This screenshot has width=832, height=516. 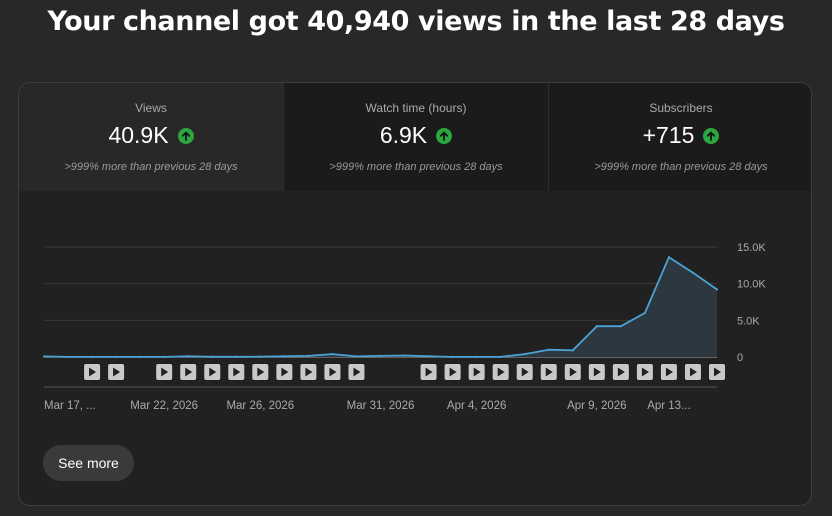 I want to click on x-tick-label: Mar 26, 2026, so click(x=260, y=406).